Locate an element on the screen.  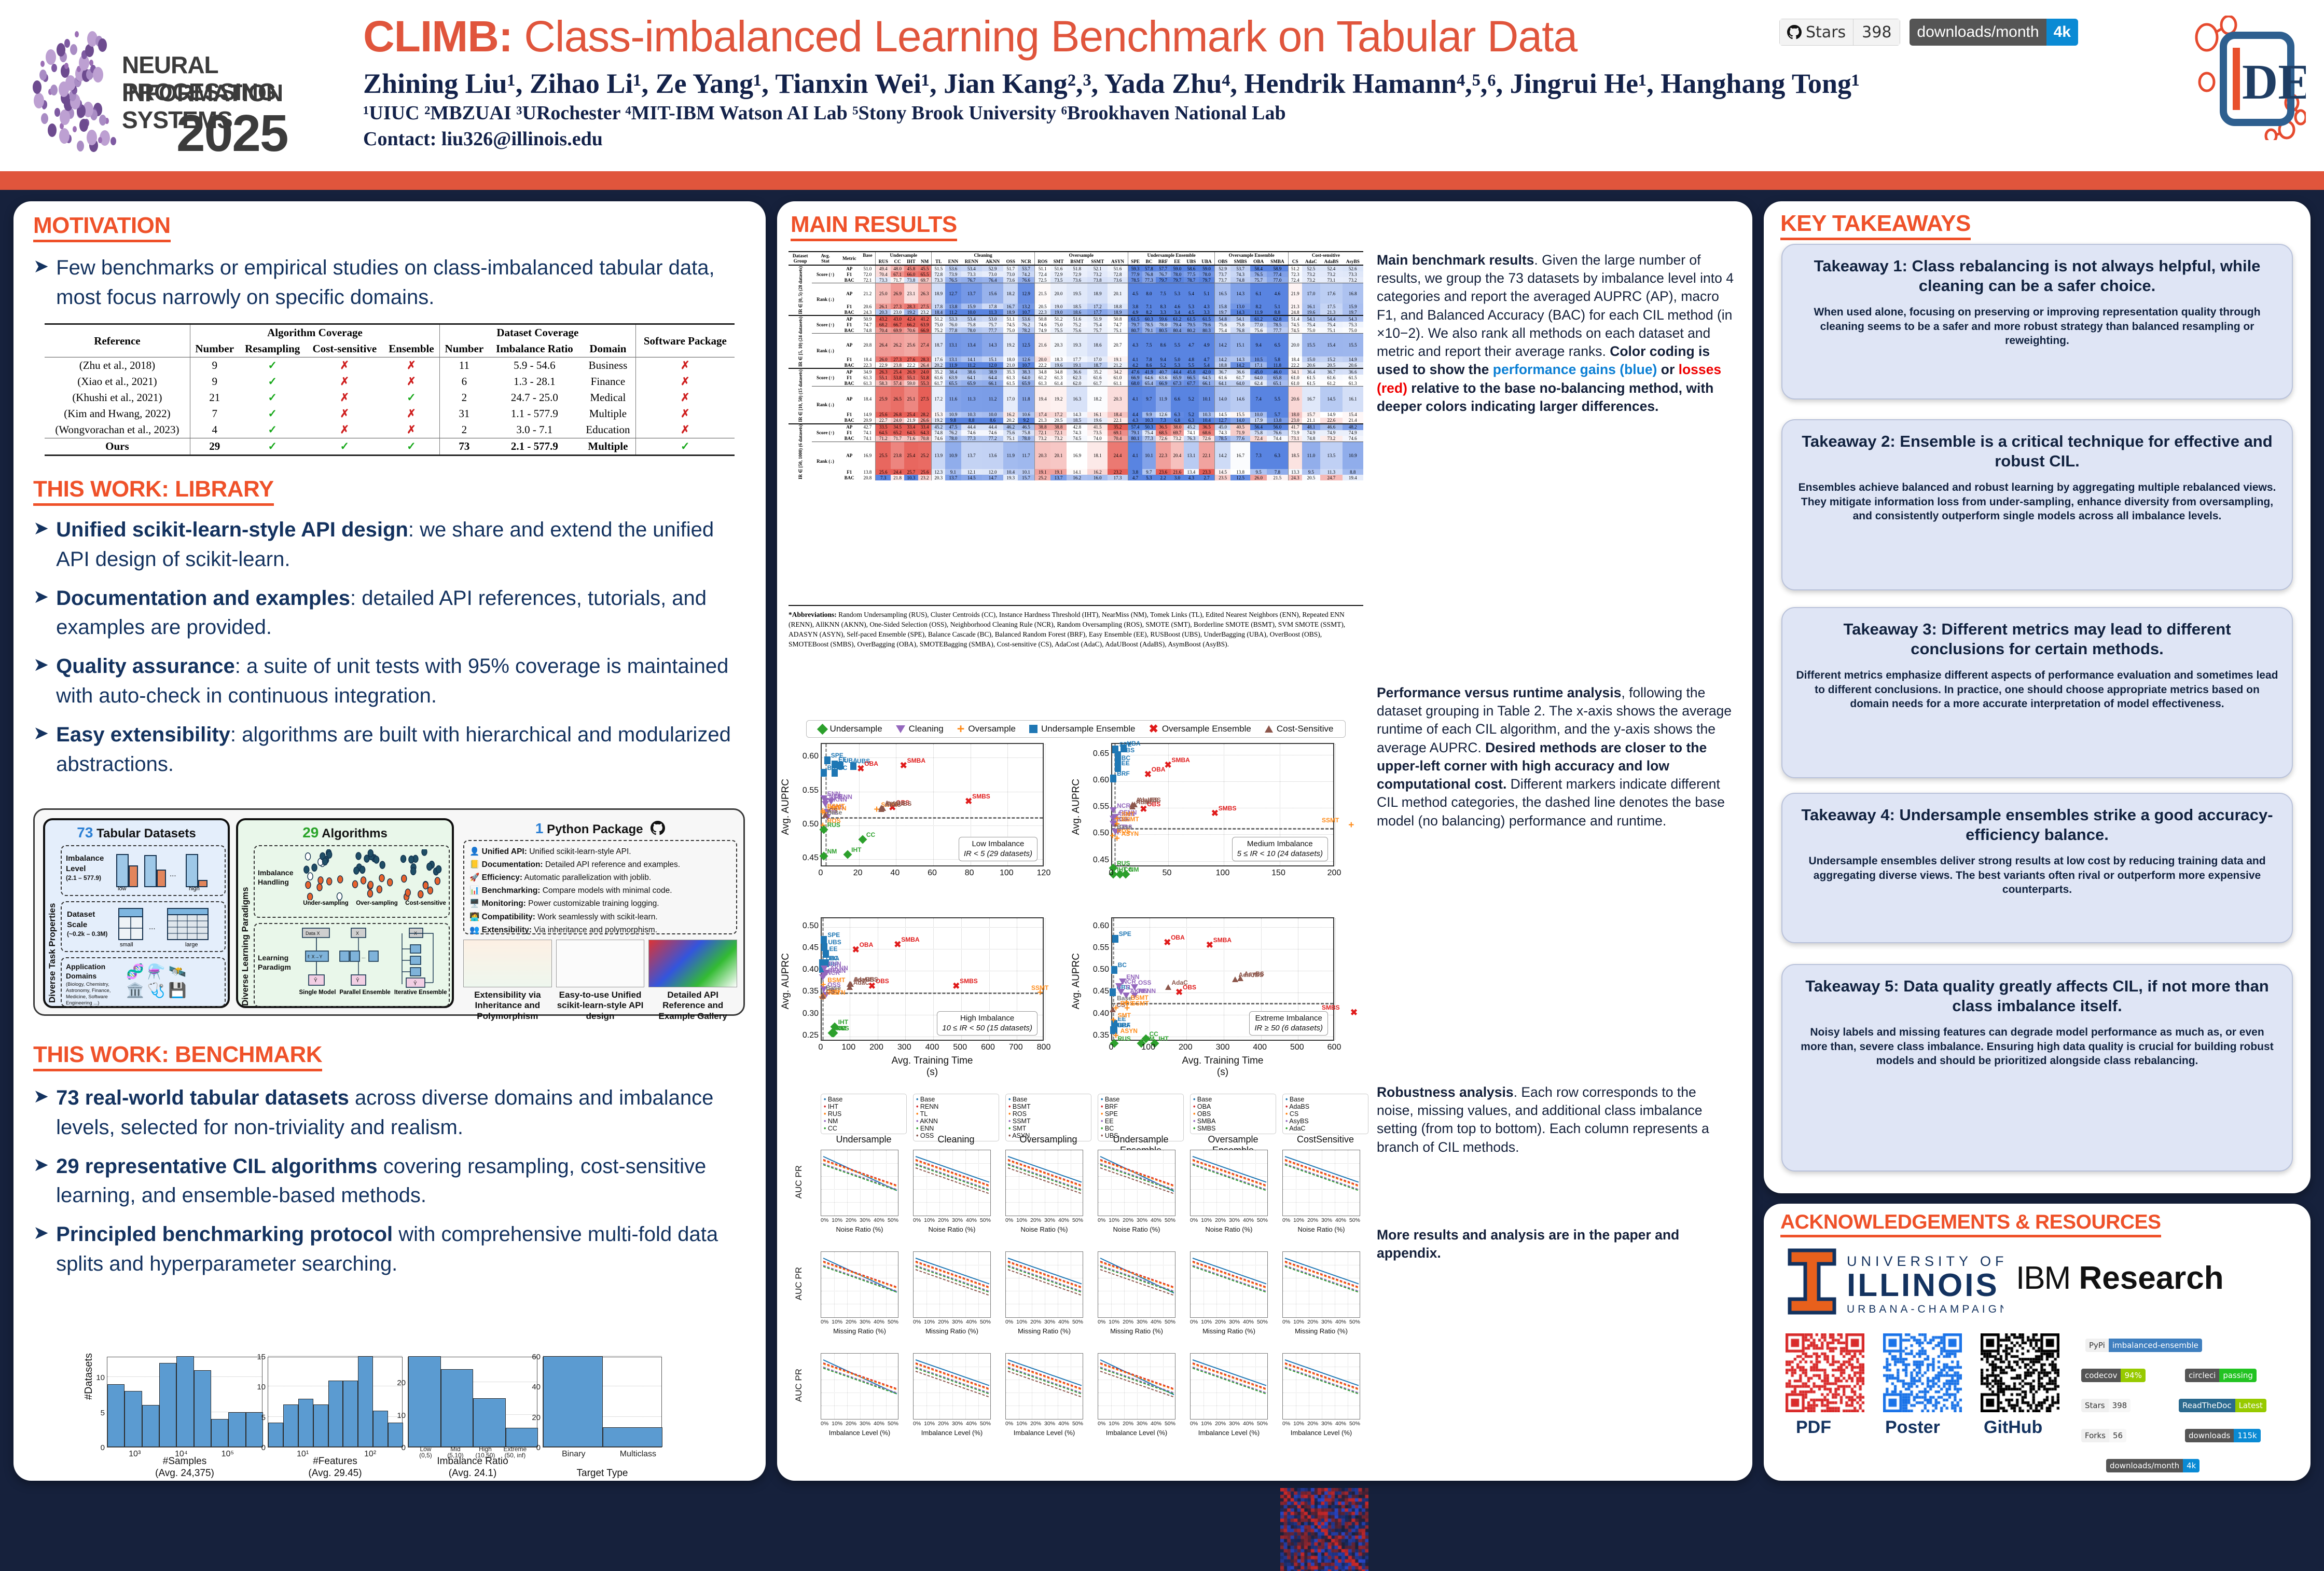
qr-code-pdf is located at coordinates (1825, 1373).